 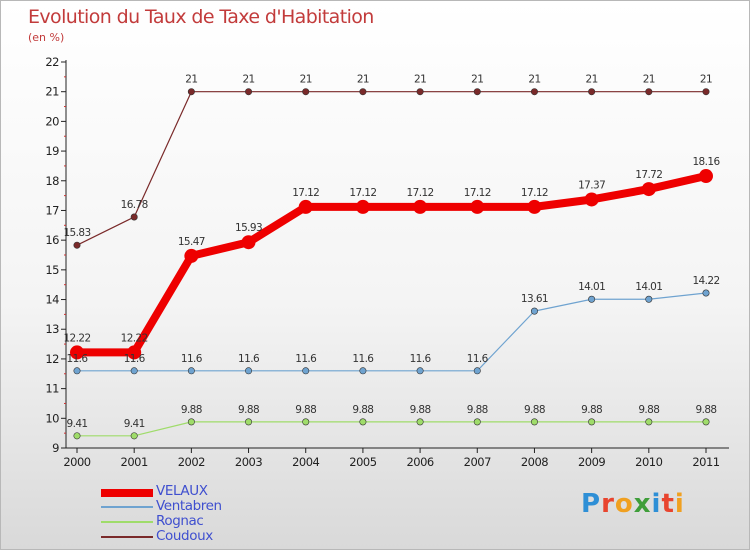 I want to click on y-tick-label: 15, so click(x=52, y=270).